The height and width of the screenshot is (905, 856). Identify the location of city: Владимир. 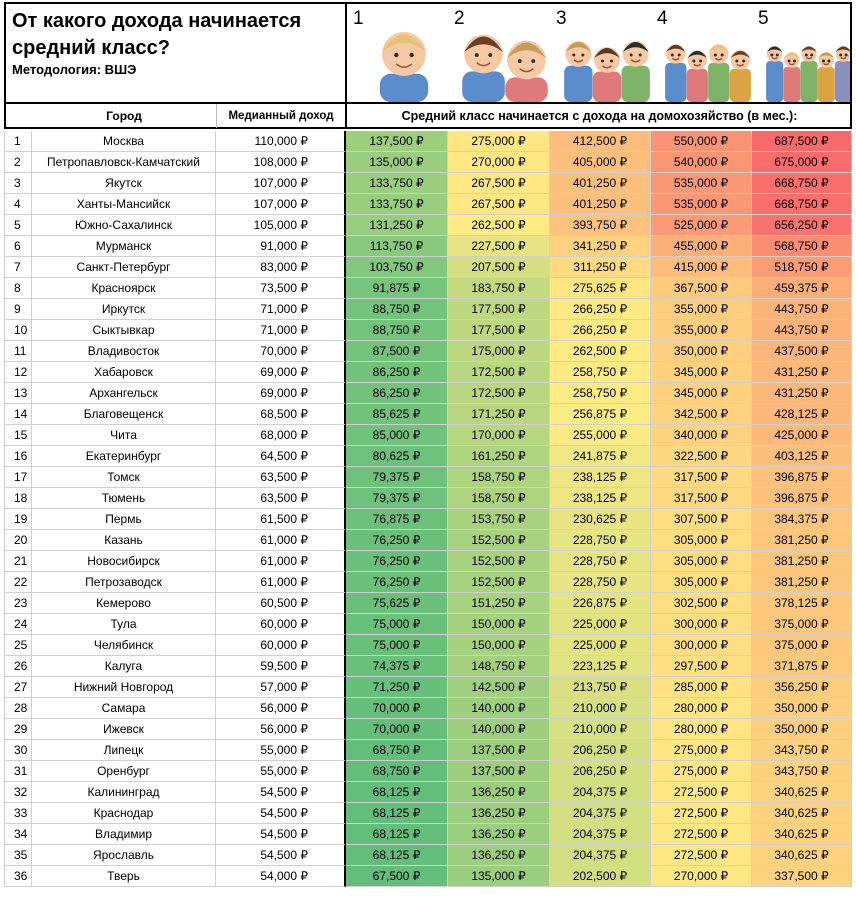
(124, 834).